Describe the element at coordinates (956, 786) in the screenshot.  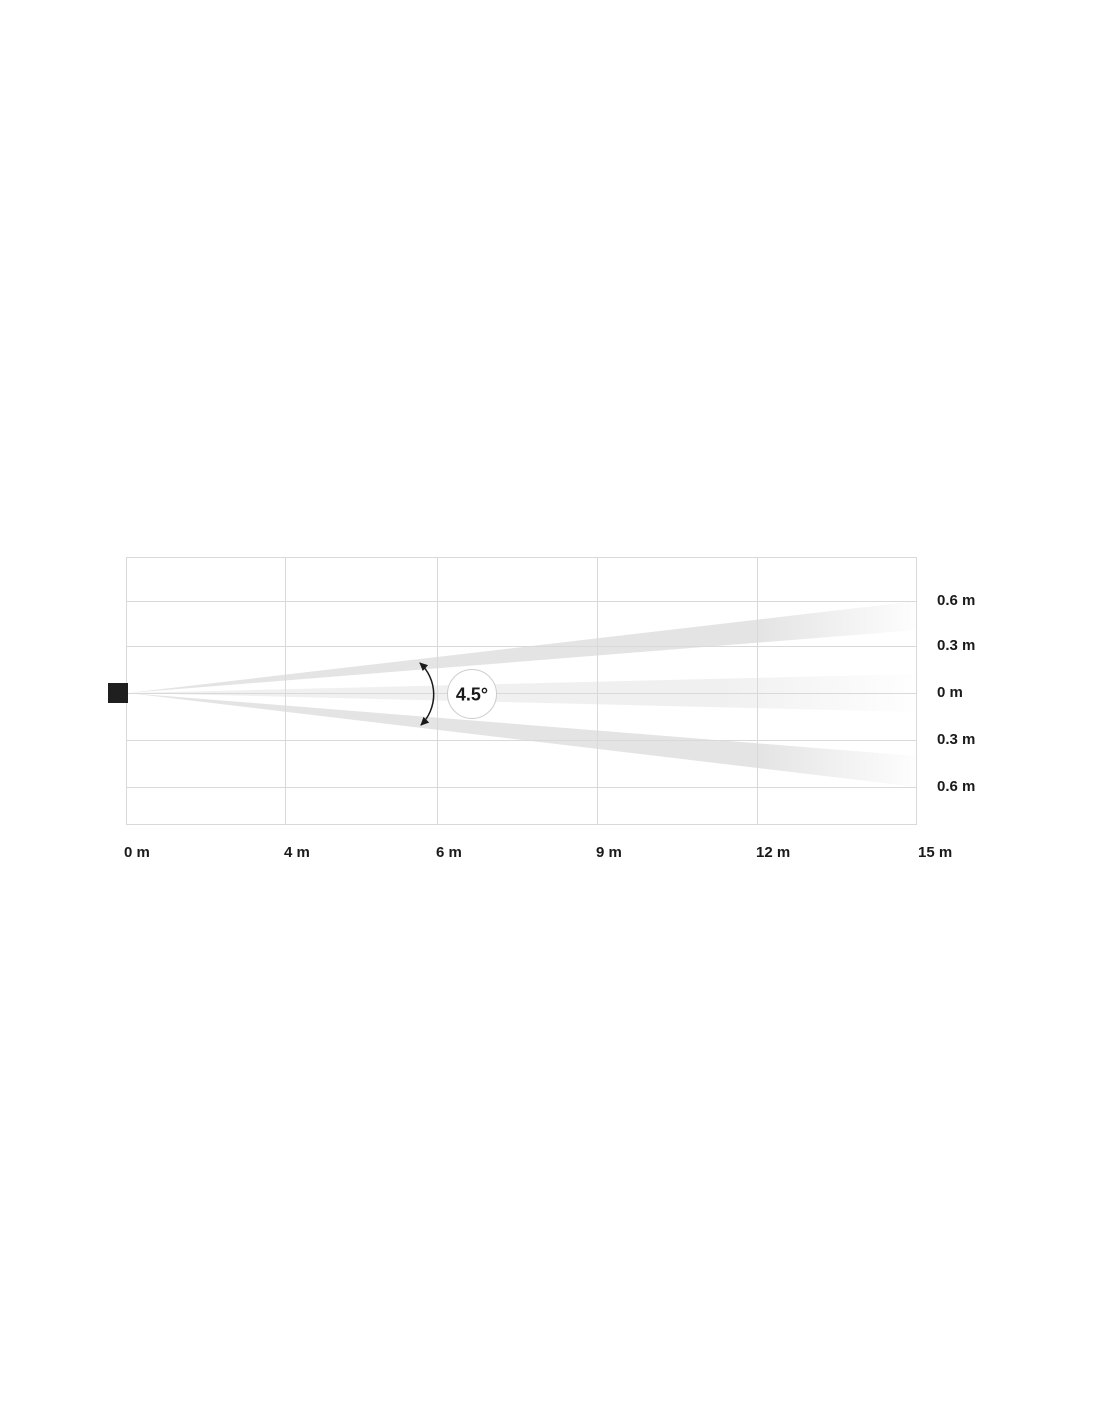
I see `y-label-minus-0-6m: 0.6 m` at that location.